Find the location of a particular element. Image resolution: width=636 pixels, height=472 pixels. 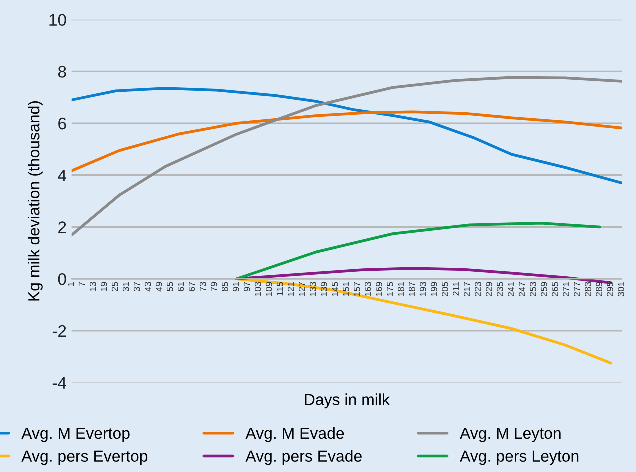

y-tick-label: -4 is located at coordinates (59, 383).